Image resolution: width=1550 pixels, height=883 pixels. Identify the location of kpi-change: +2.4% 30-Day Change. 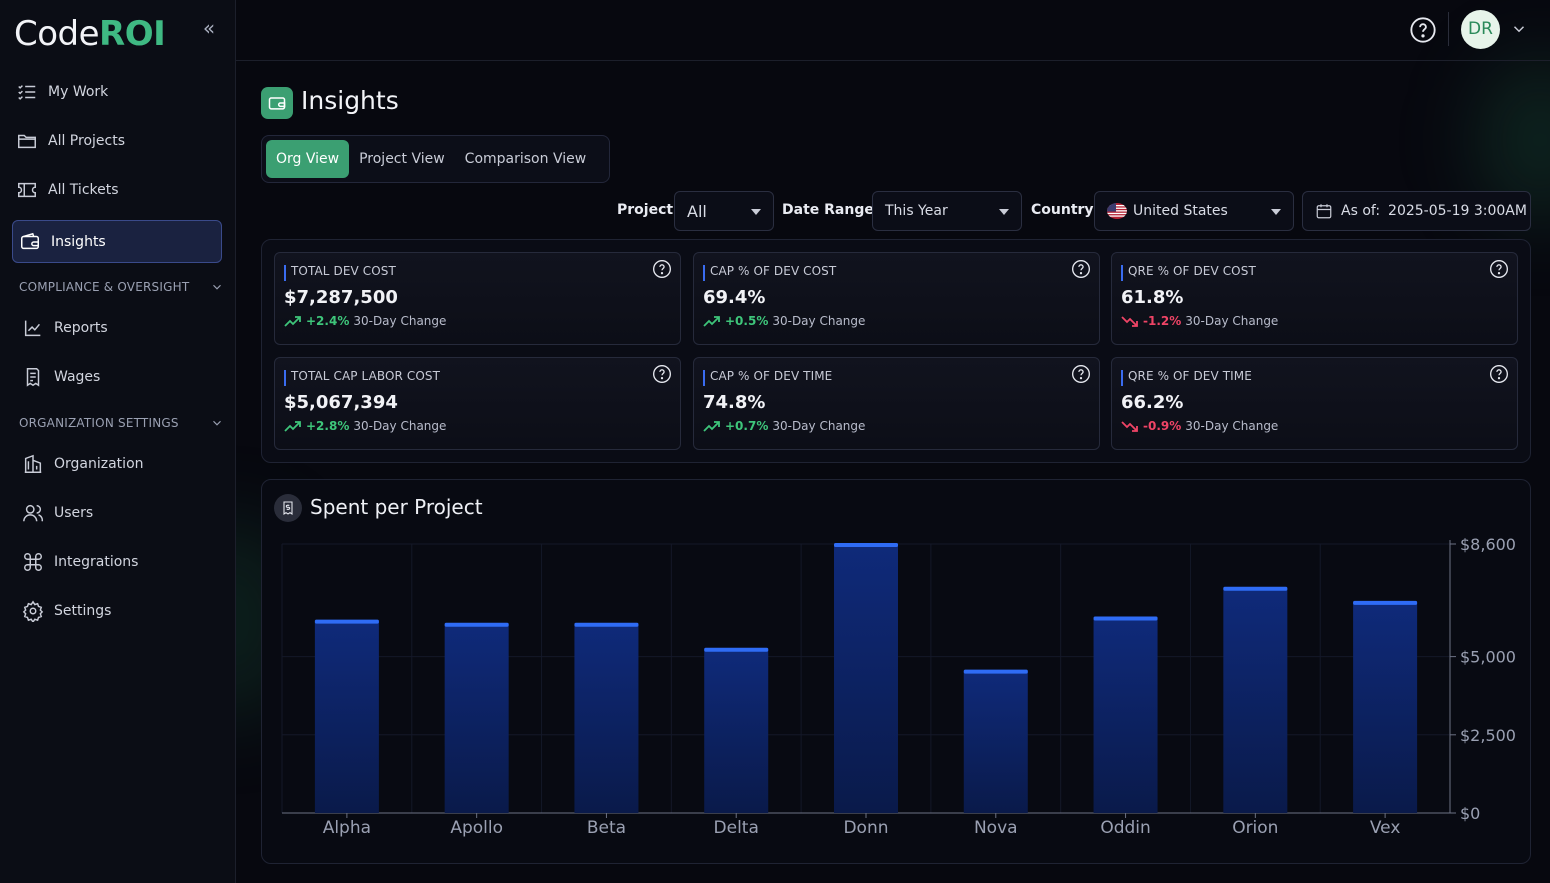
(365, 321).